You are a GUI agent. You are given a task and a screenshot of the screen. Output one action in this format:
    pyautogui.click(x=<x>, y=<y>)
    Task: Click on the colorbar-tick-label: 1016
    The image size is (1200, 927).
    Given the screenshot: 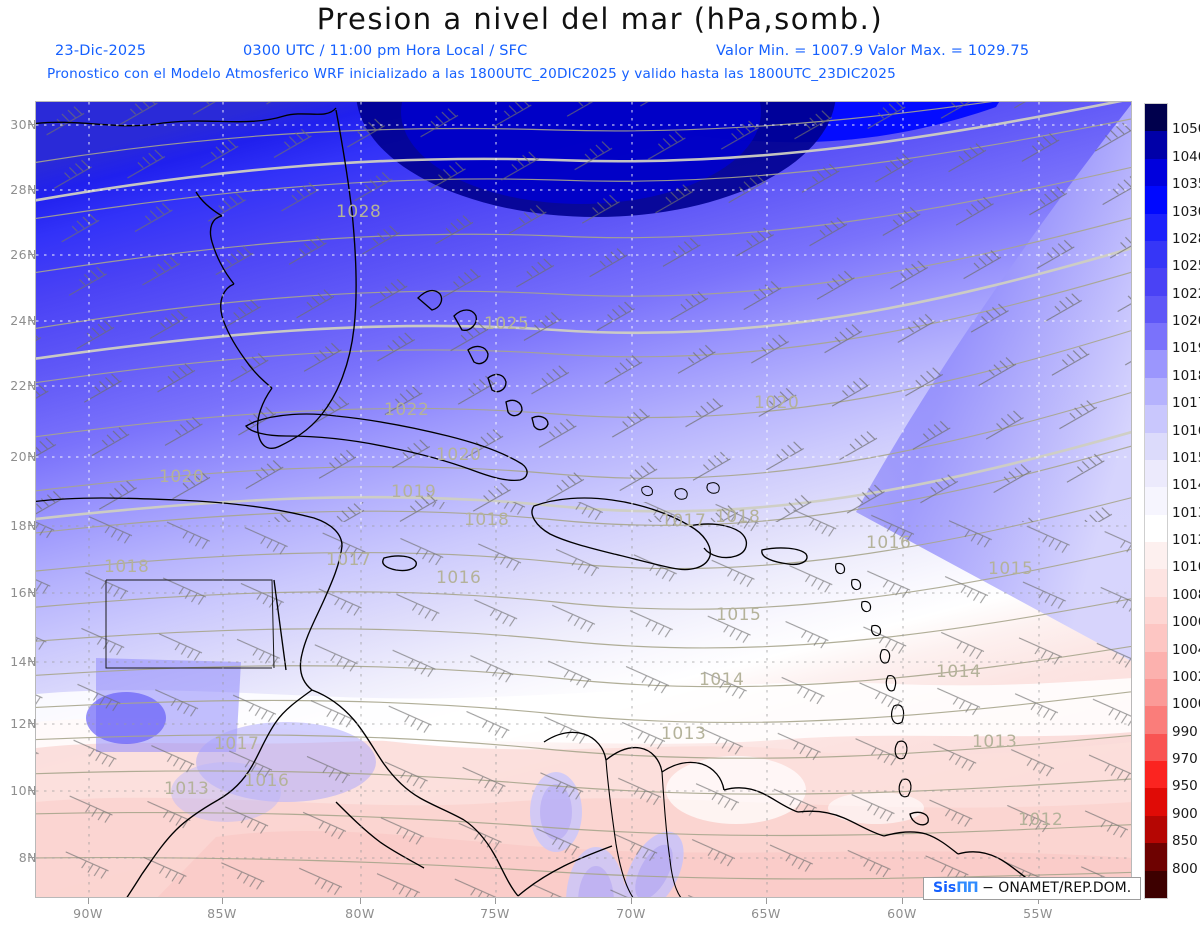 What is the action you would take?
    pyautogui.click(x=1186, y=430)
    